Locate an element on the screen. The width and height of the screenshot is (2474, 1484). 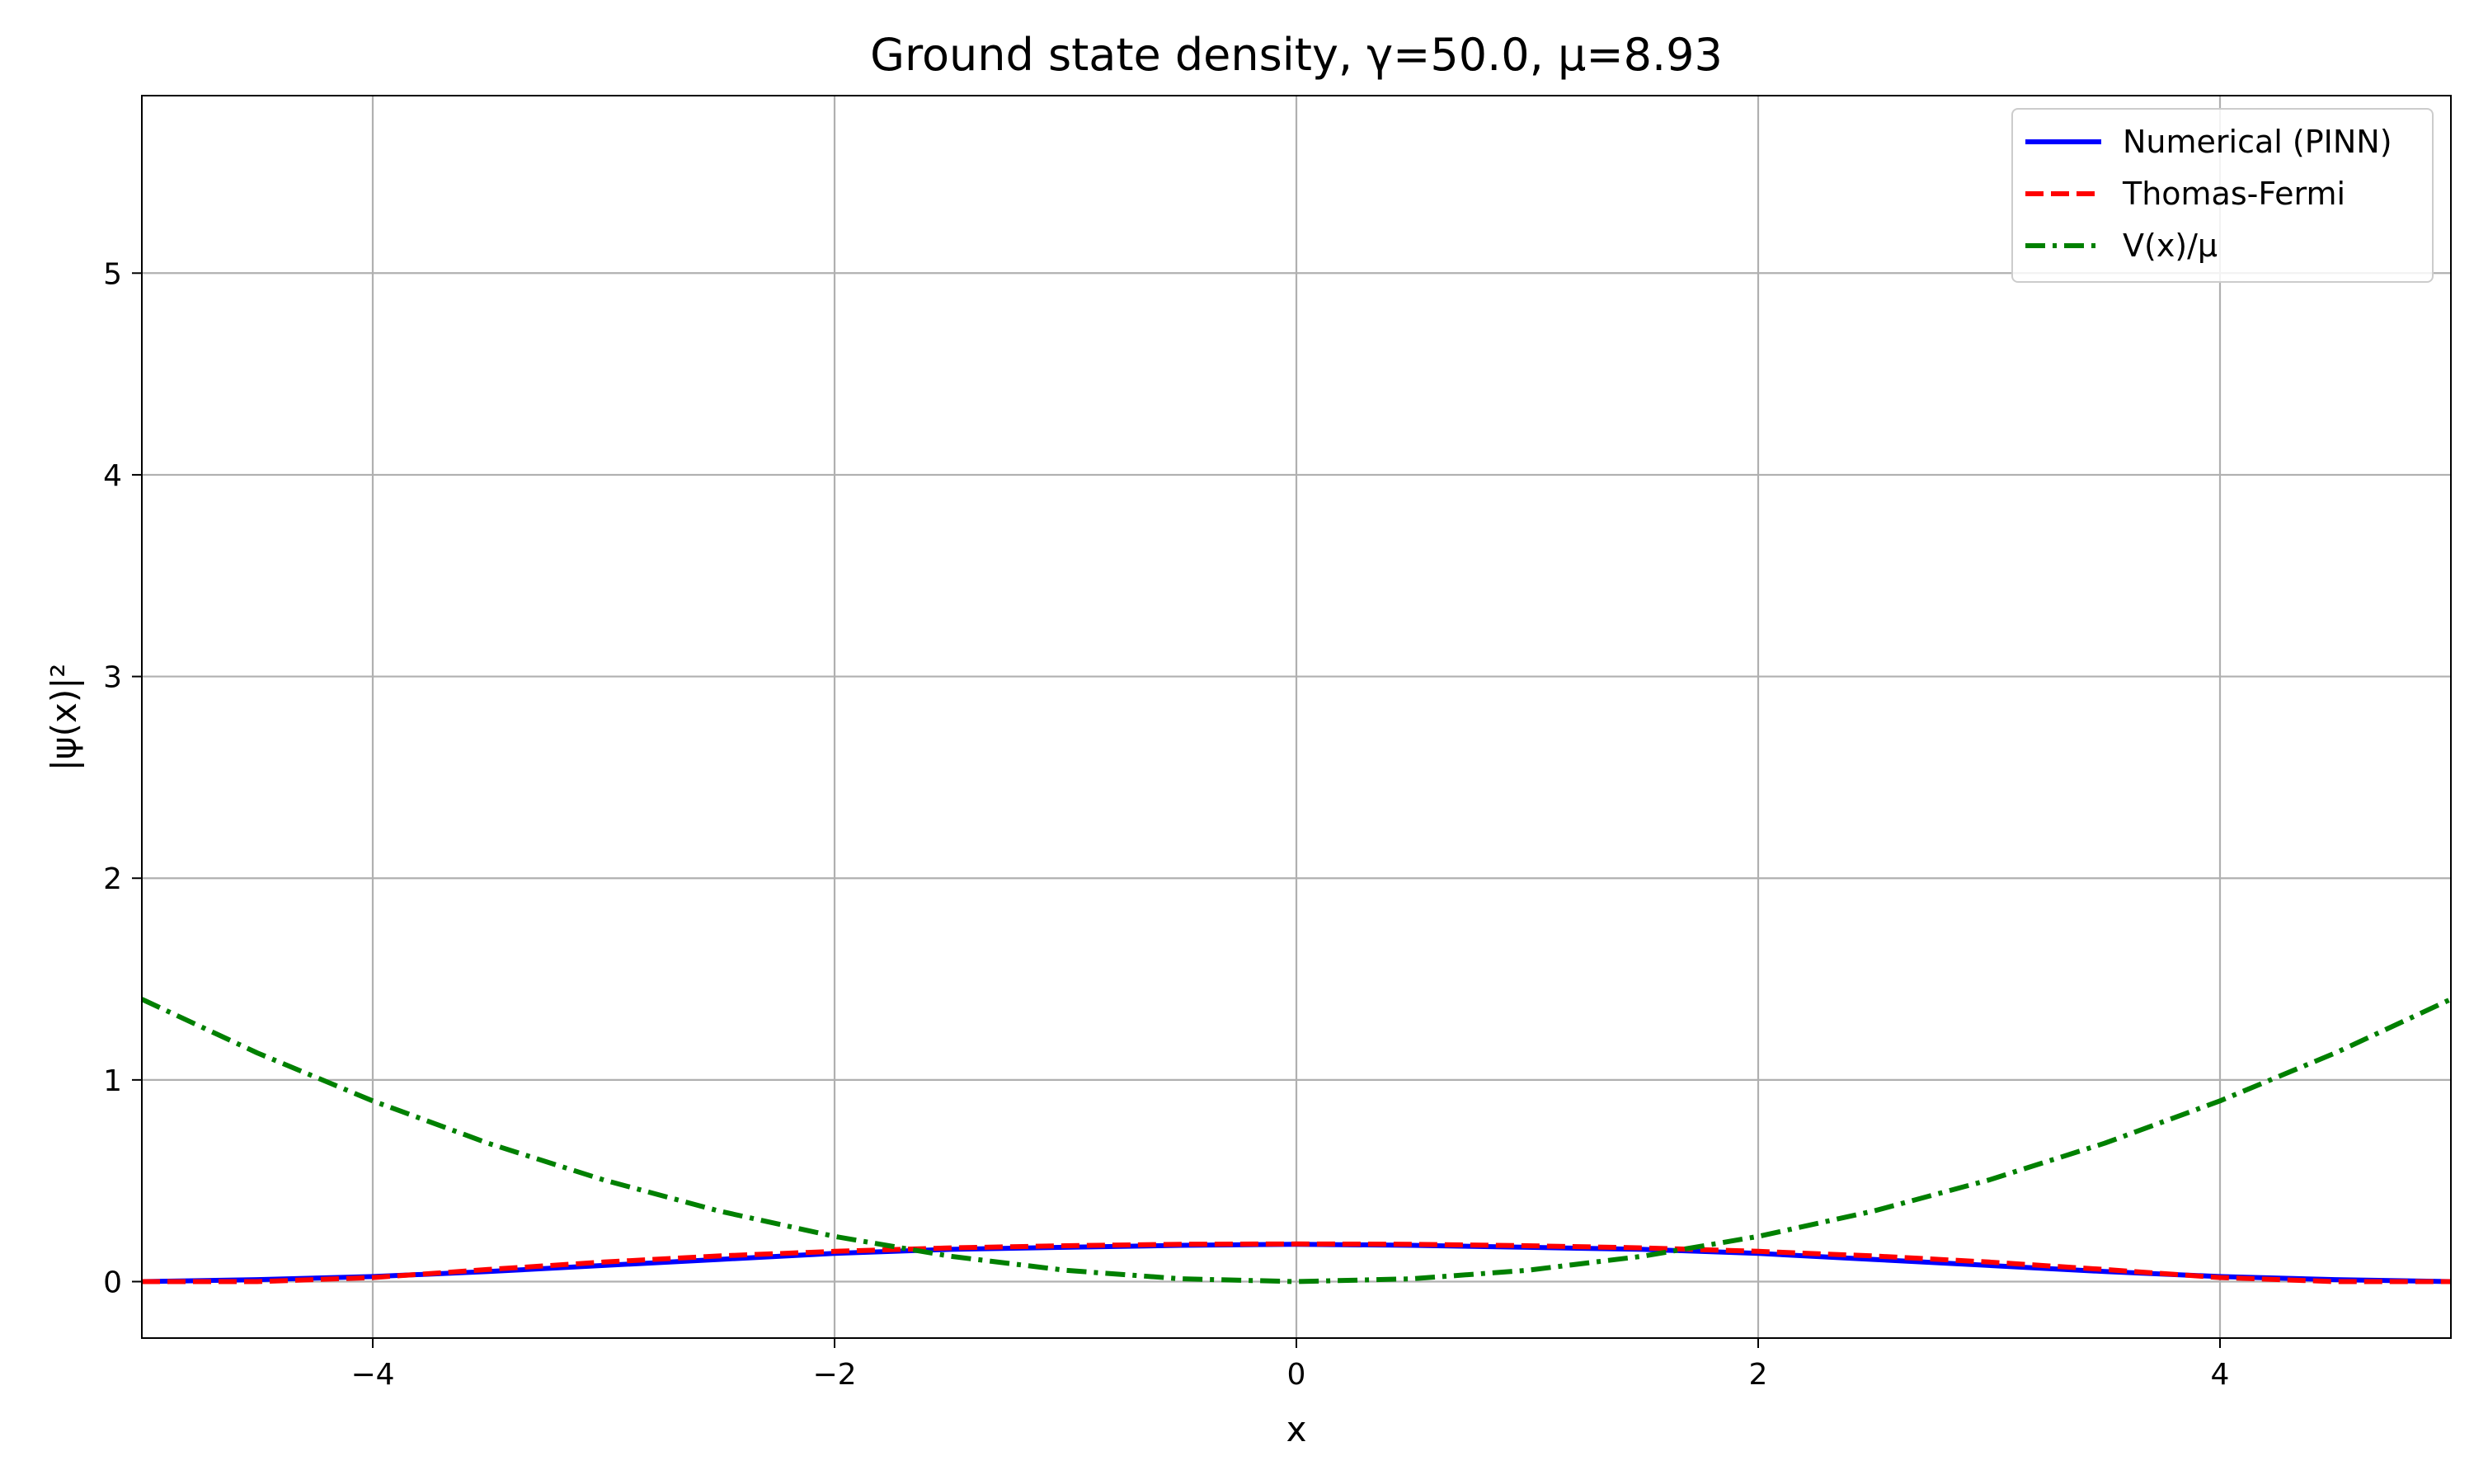
x-tick-label: −2 is located at coordinates (834, 1375).